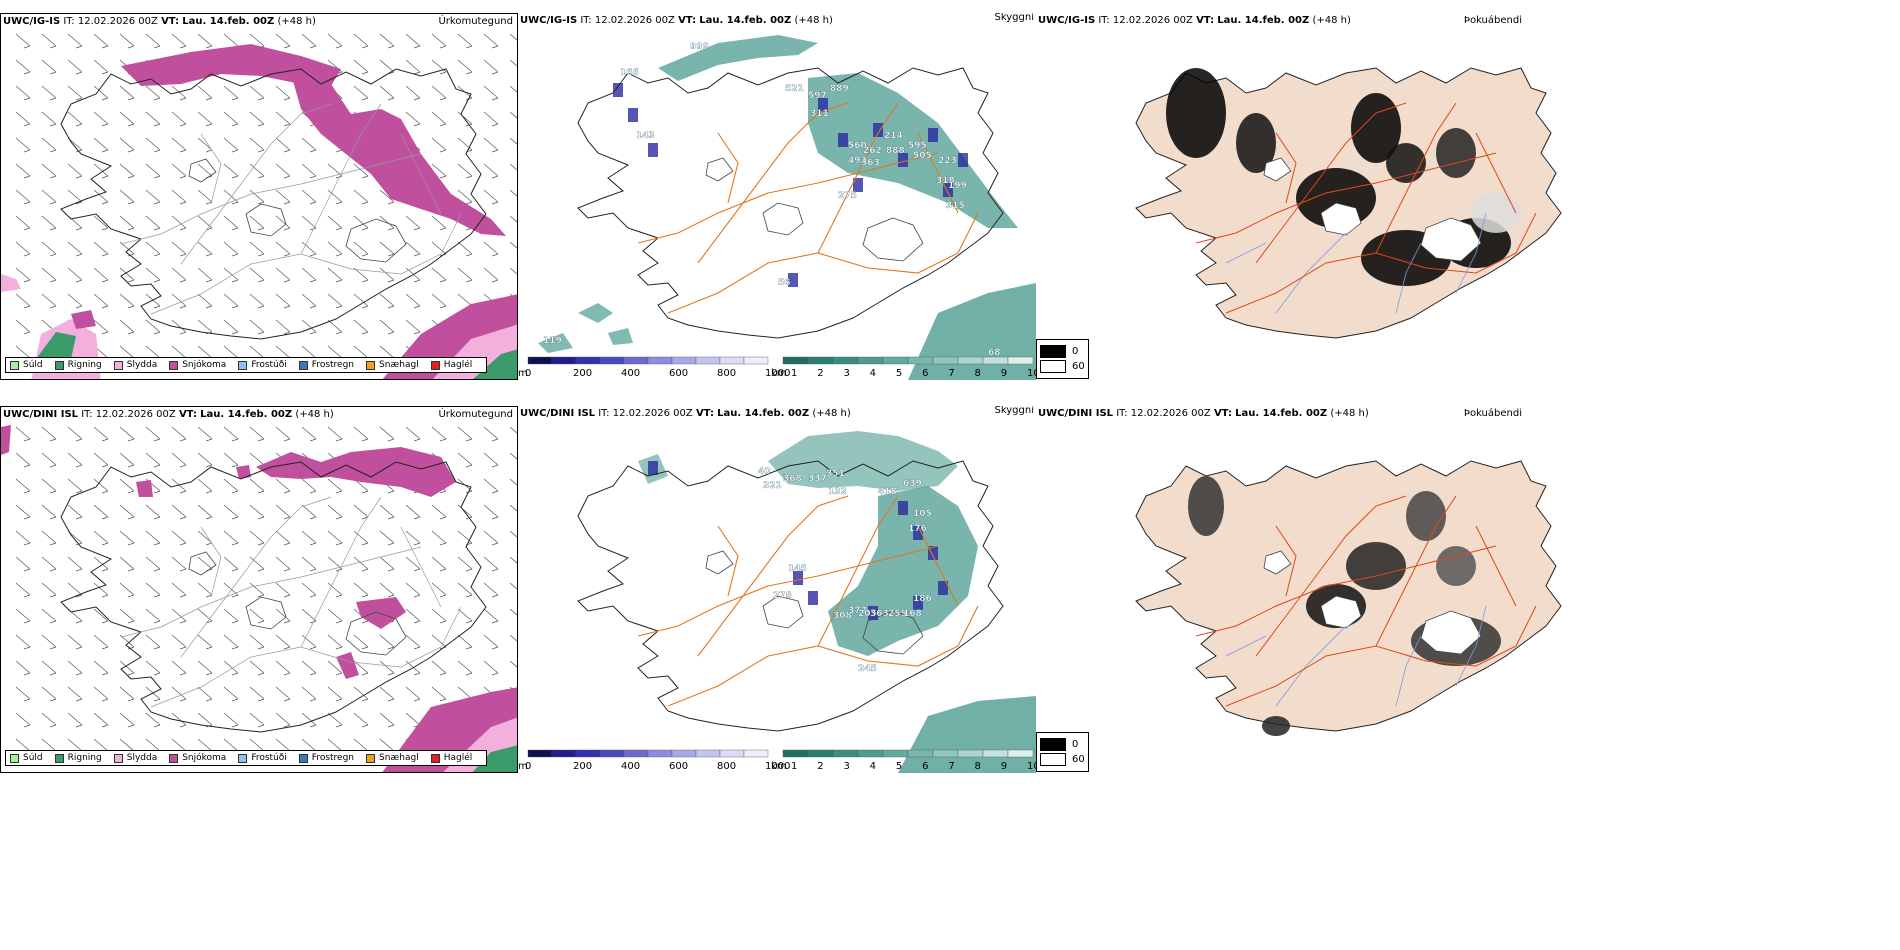 This screenshot has height=950, width=1900. I want to click on cloud-base-label: 132, so click(837, 492).